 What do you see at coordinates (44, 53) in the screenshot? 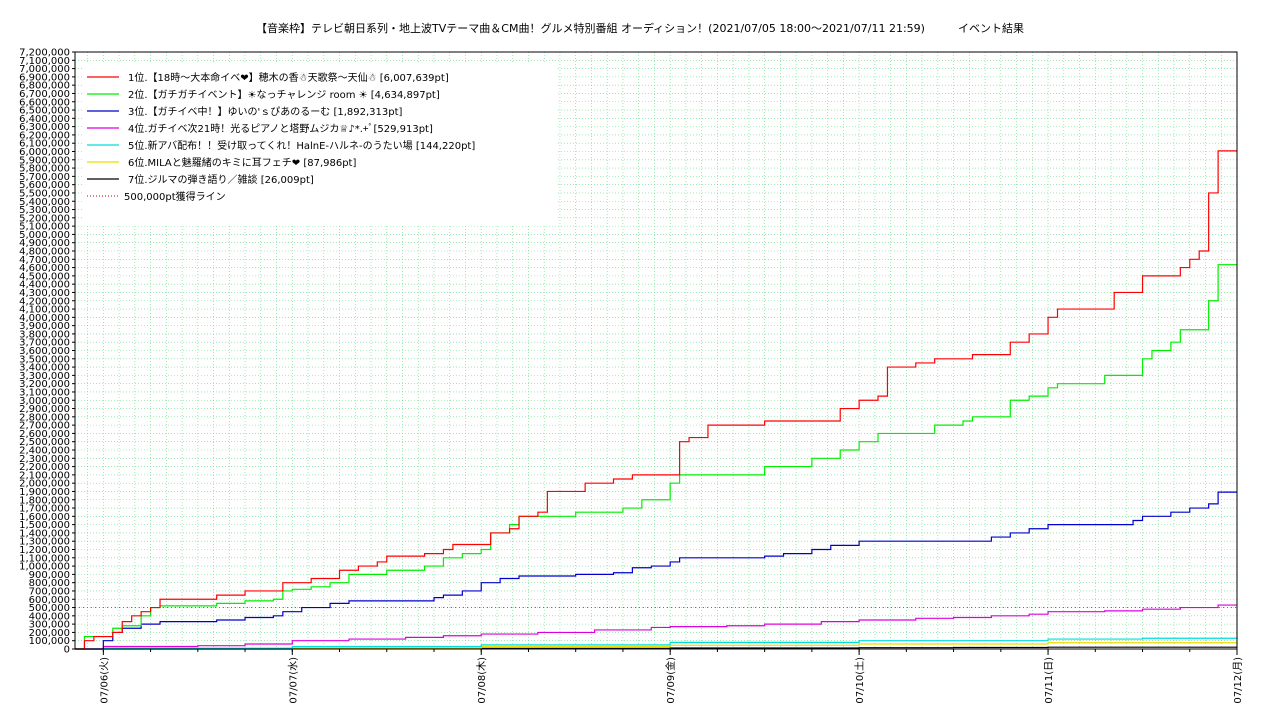
I see `y-tick-label: 7,200,000` at bounding box center [44, 53].